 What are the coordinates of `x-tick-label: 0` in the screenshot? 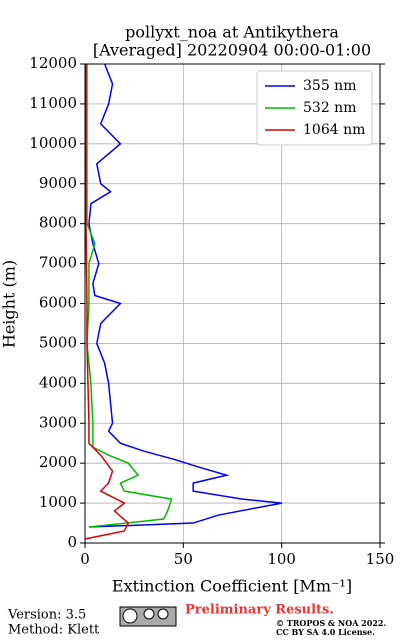 It's located at (85, 559).